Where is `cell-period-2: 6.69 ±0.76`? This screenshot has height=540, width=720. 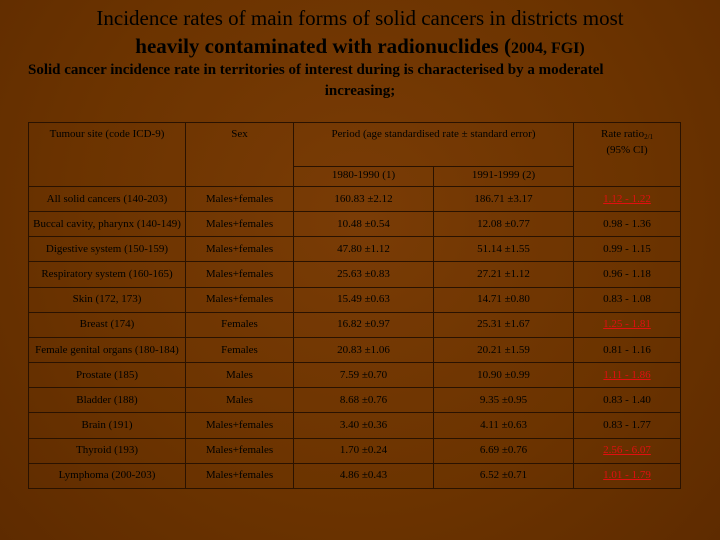 cell-period-2: 6.69 ±0.76 is located at coordinates (503, 450).